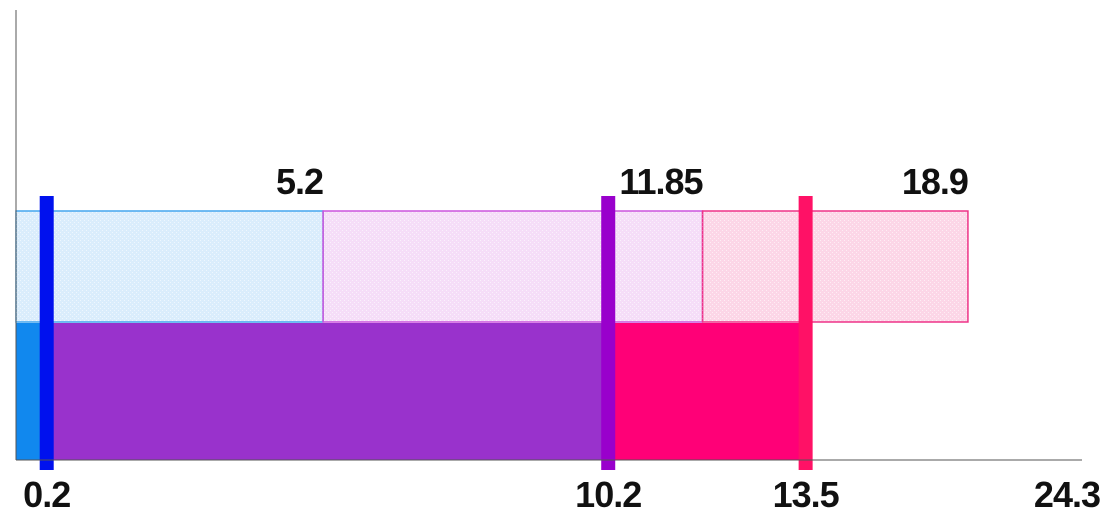 This screenshot has height=517, width=1102. What do you see at coordinates (299, 181) in the screenshot?
I see `top-label-0: 5.2` at bounding box center [299, 181].